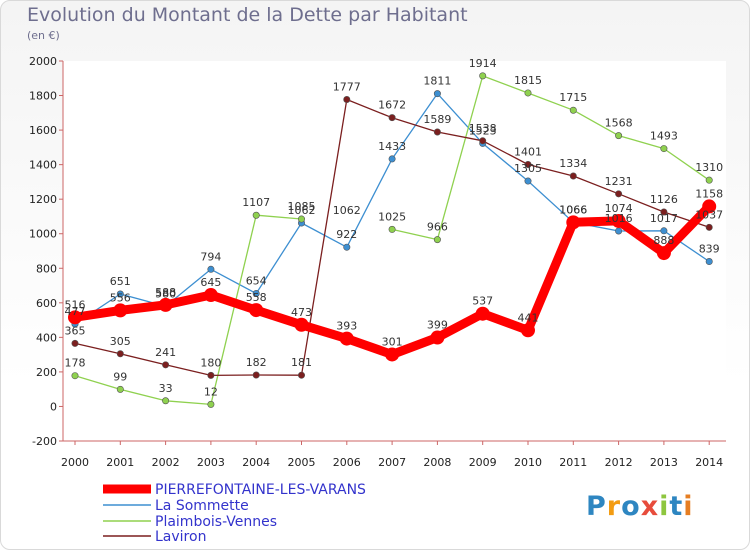 The height and width of the screenshot is (550, 750). What do you see at coordinates (166, 462) in the screenshot?
I see `x-tick-label: 2002` at bounding box center [166, 462].